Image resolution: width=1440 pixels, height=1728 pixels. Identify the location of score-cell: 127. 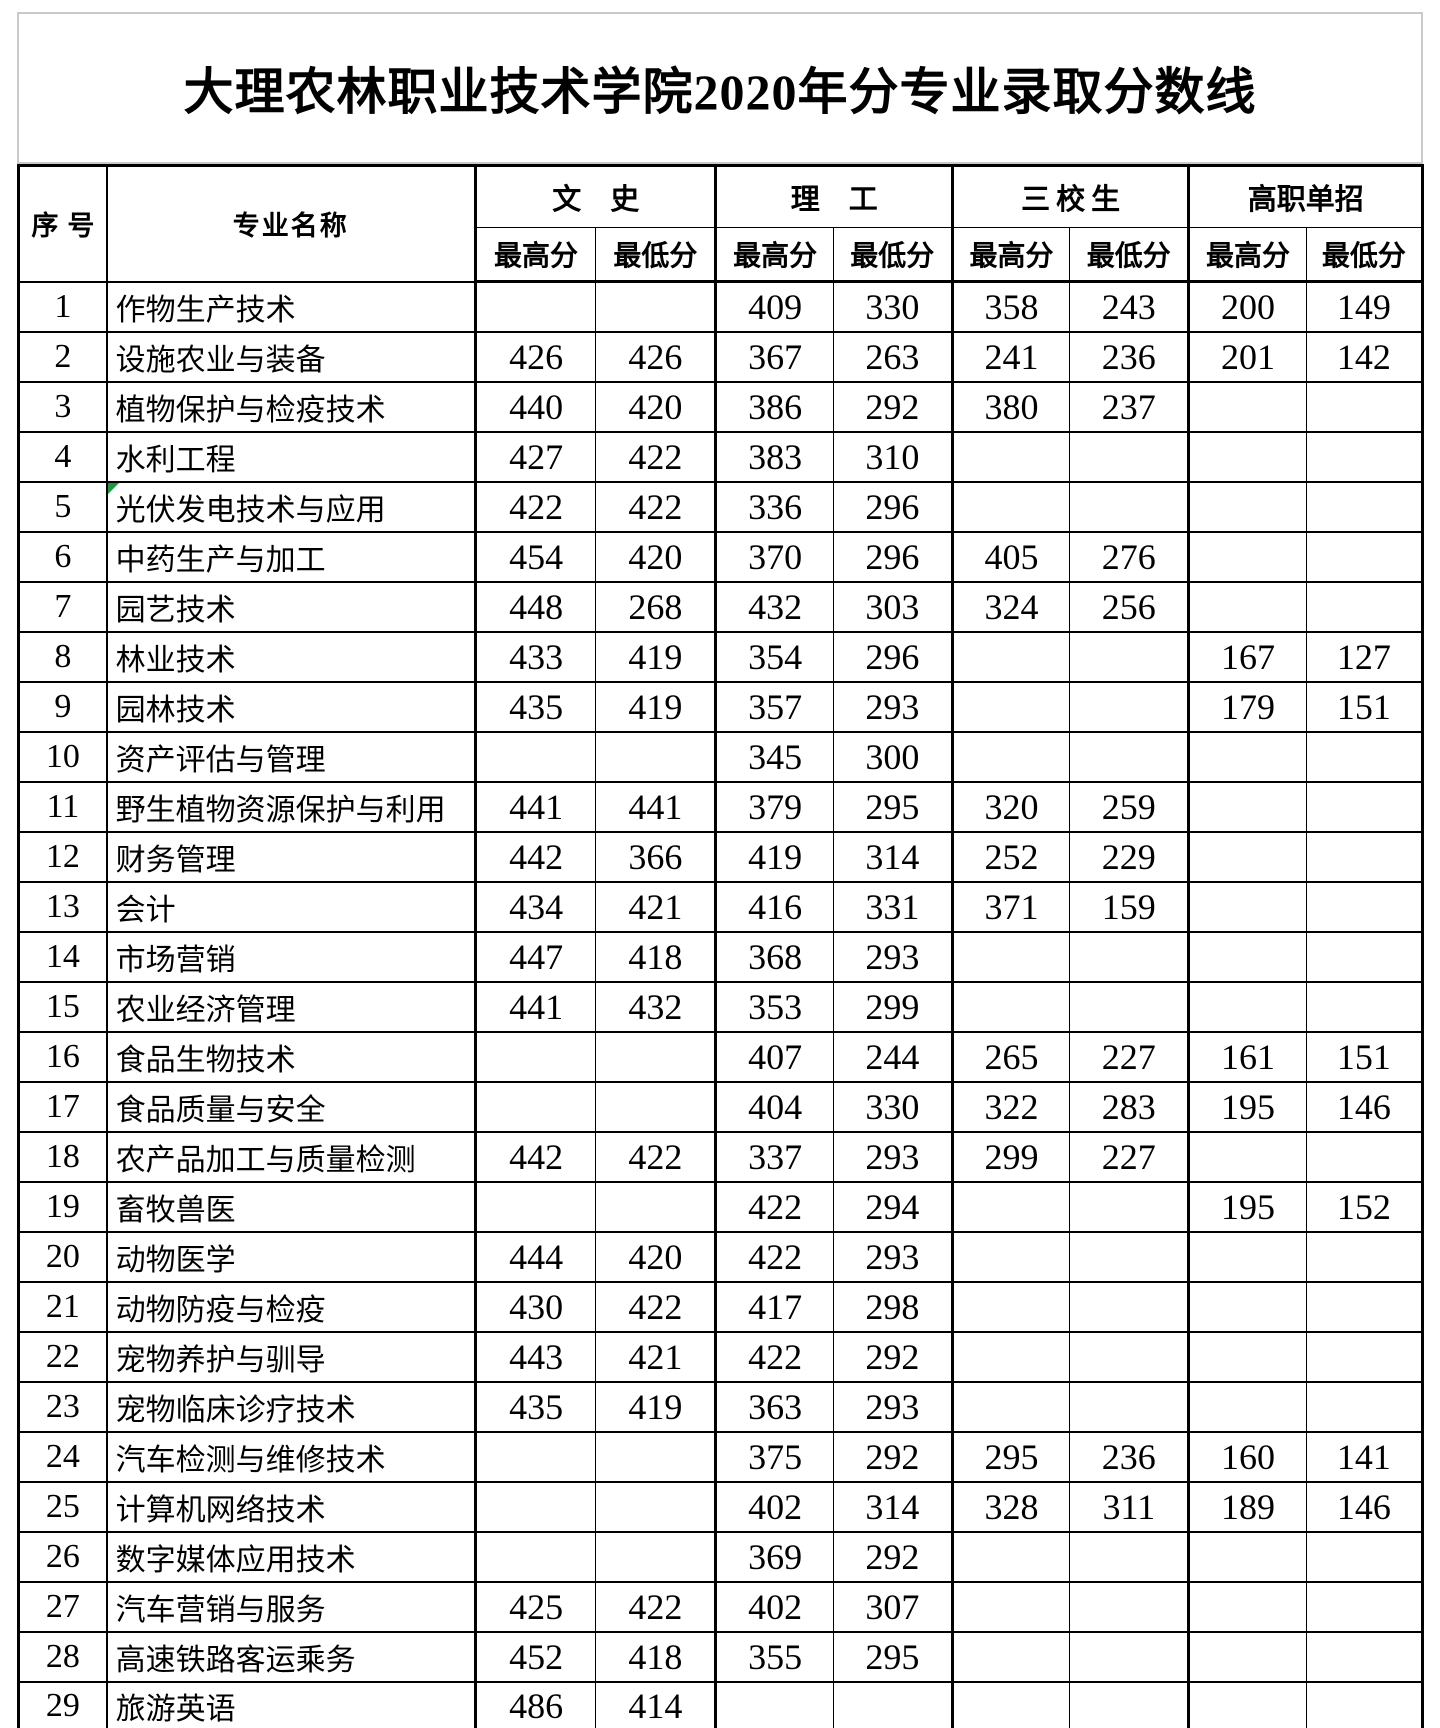
(1364, 656).